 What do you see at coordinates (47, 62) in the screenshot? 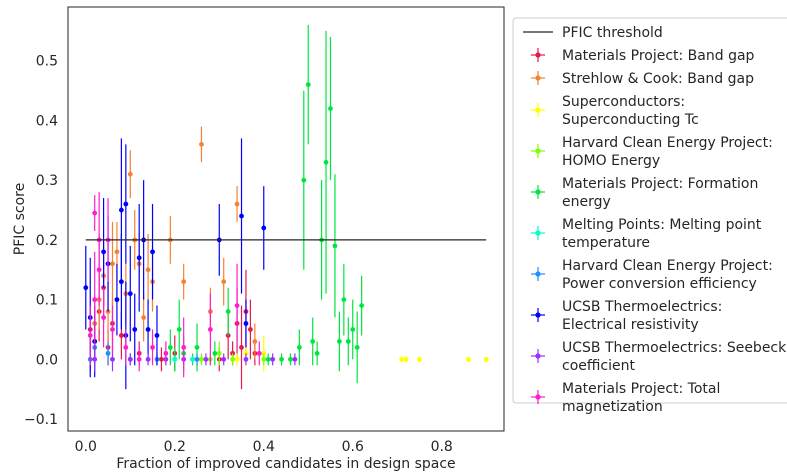
I see `y-tick-label: 0.5` at bounding box center [47, 62].